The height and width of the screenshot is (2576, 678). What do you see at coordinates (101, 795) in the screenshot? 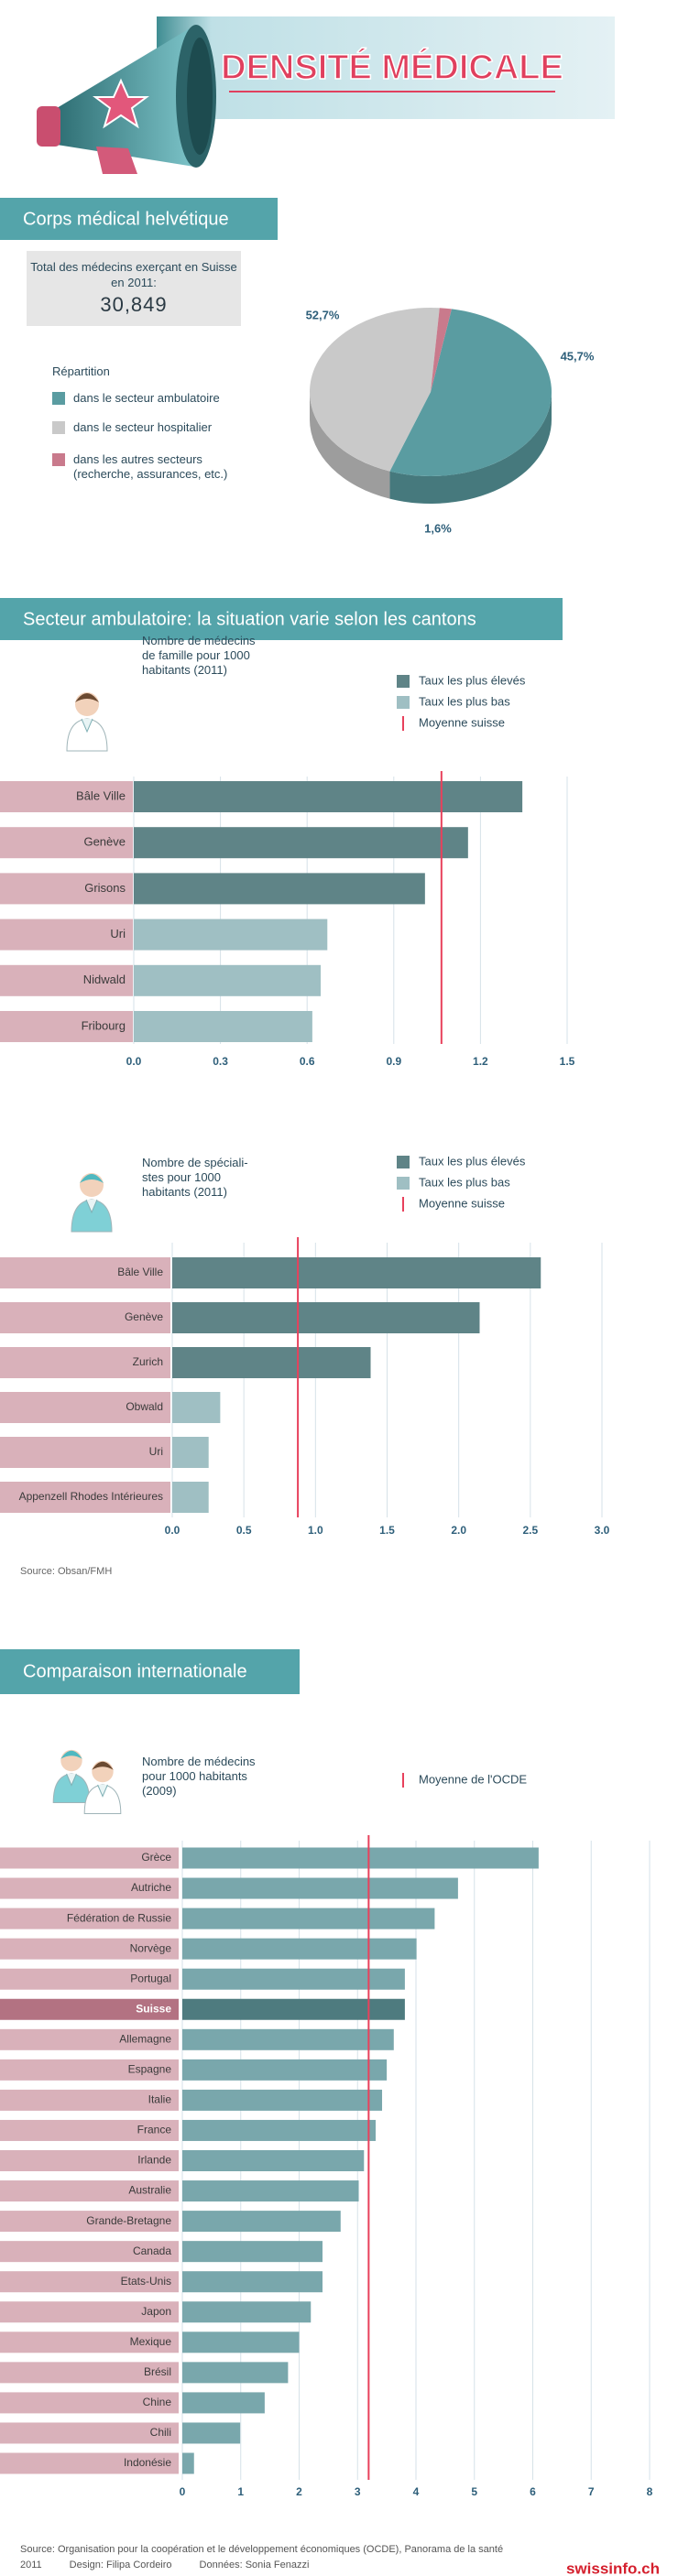
I see `category-label: Bâle Ville` at bounding box center [101, 795].